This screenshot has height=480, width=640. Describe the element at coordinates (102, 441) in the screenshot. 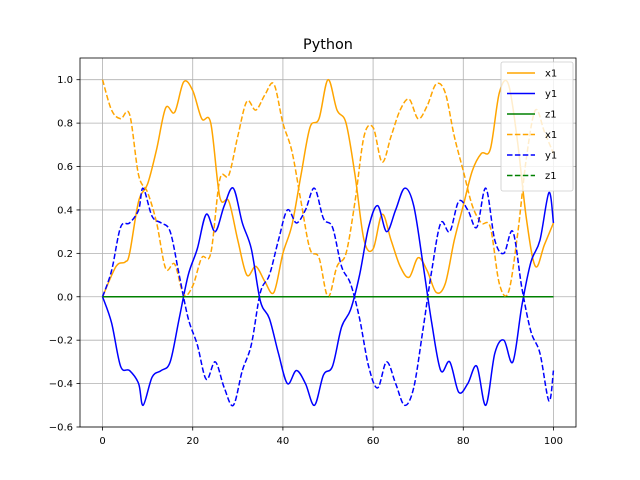

I see `x-tick-label: 0` at that location.